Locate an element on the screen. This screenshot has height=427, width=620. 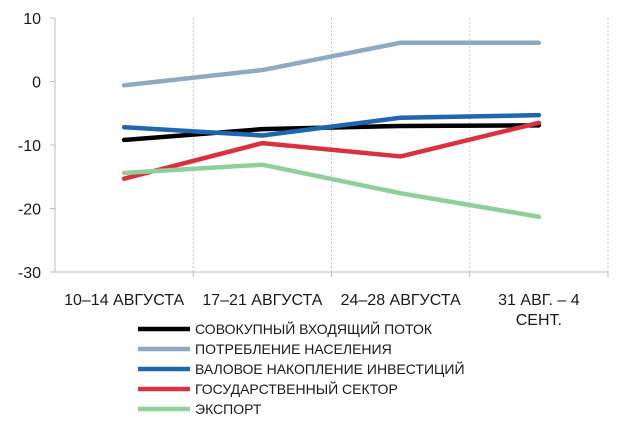
y-tick-label: 0 is located at coordinates (36, 83).